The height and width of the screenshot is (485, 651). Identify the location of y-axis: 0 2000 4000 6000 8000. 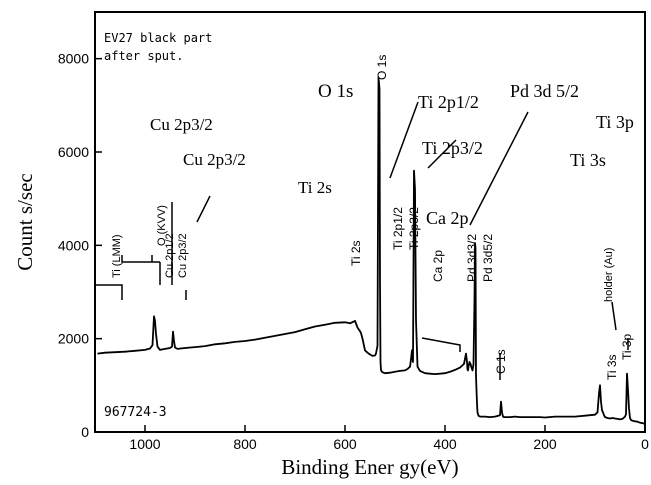
(80, 245).